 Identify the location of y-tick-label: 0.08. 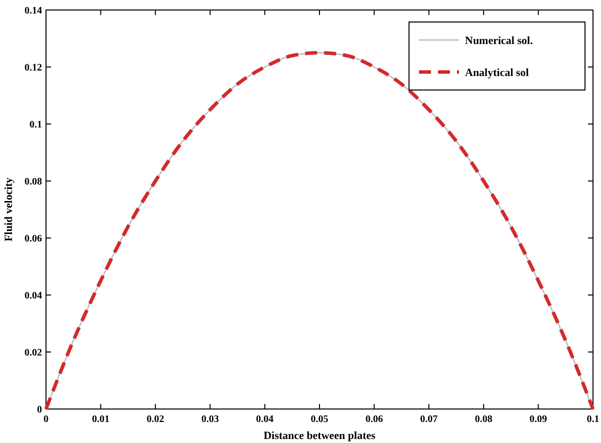
(33, 182).